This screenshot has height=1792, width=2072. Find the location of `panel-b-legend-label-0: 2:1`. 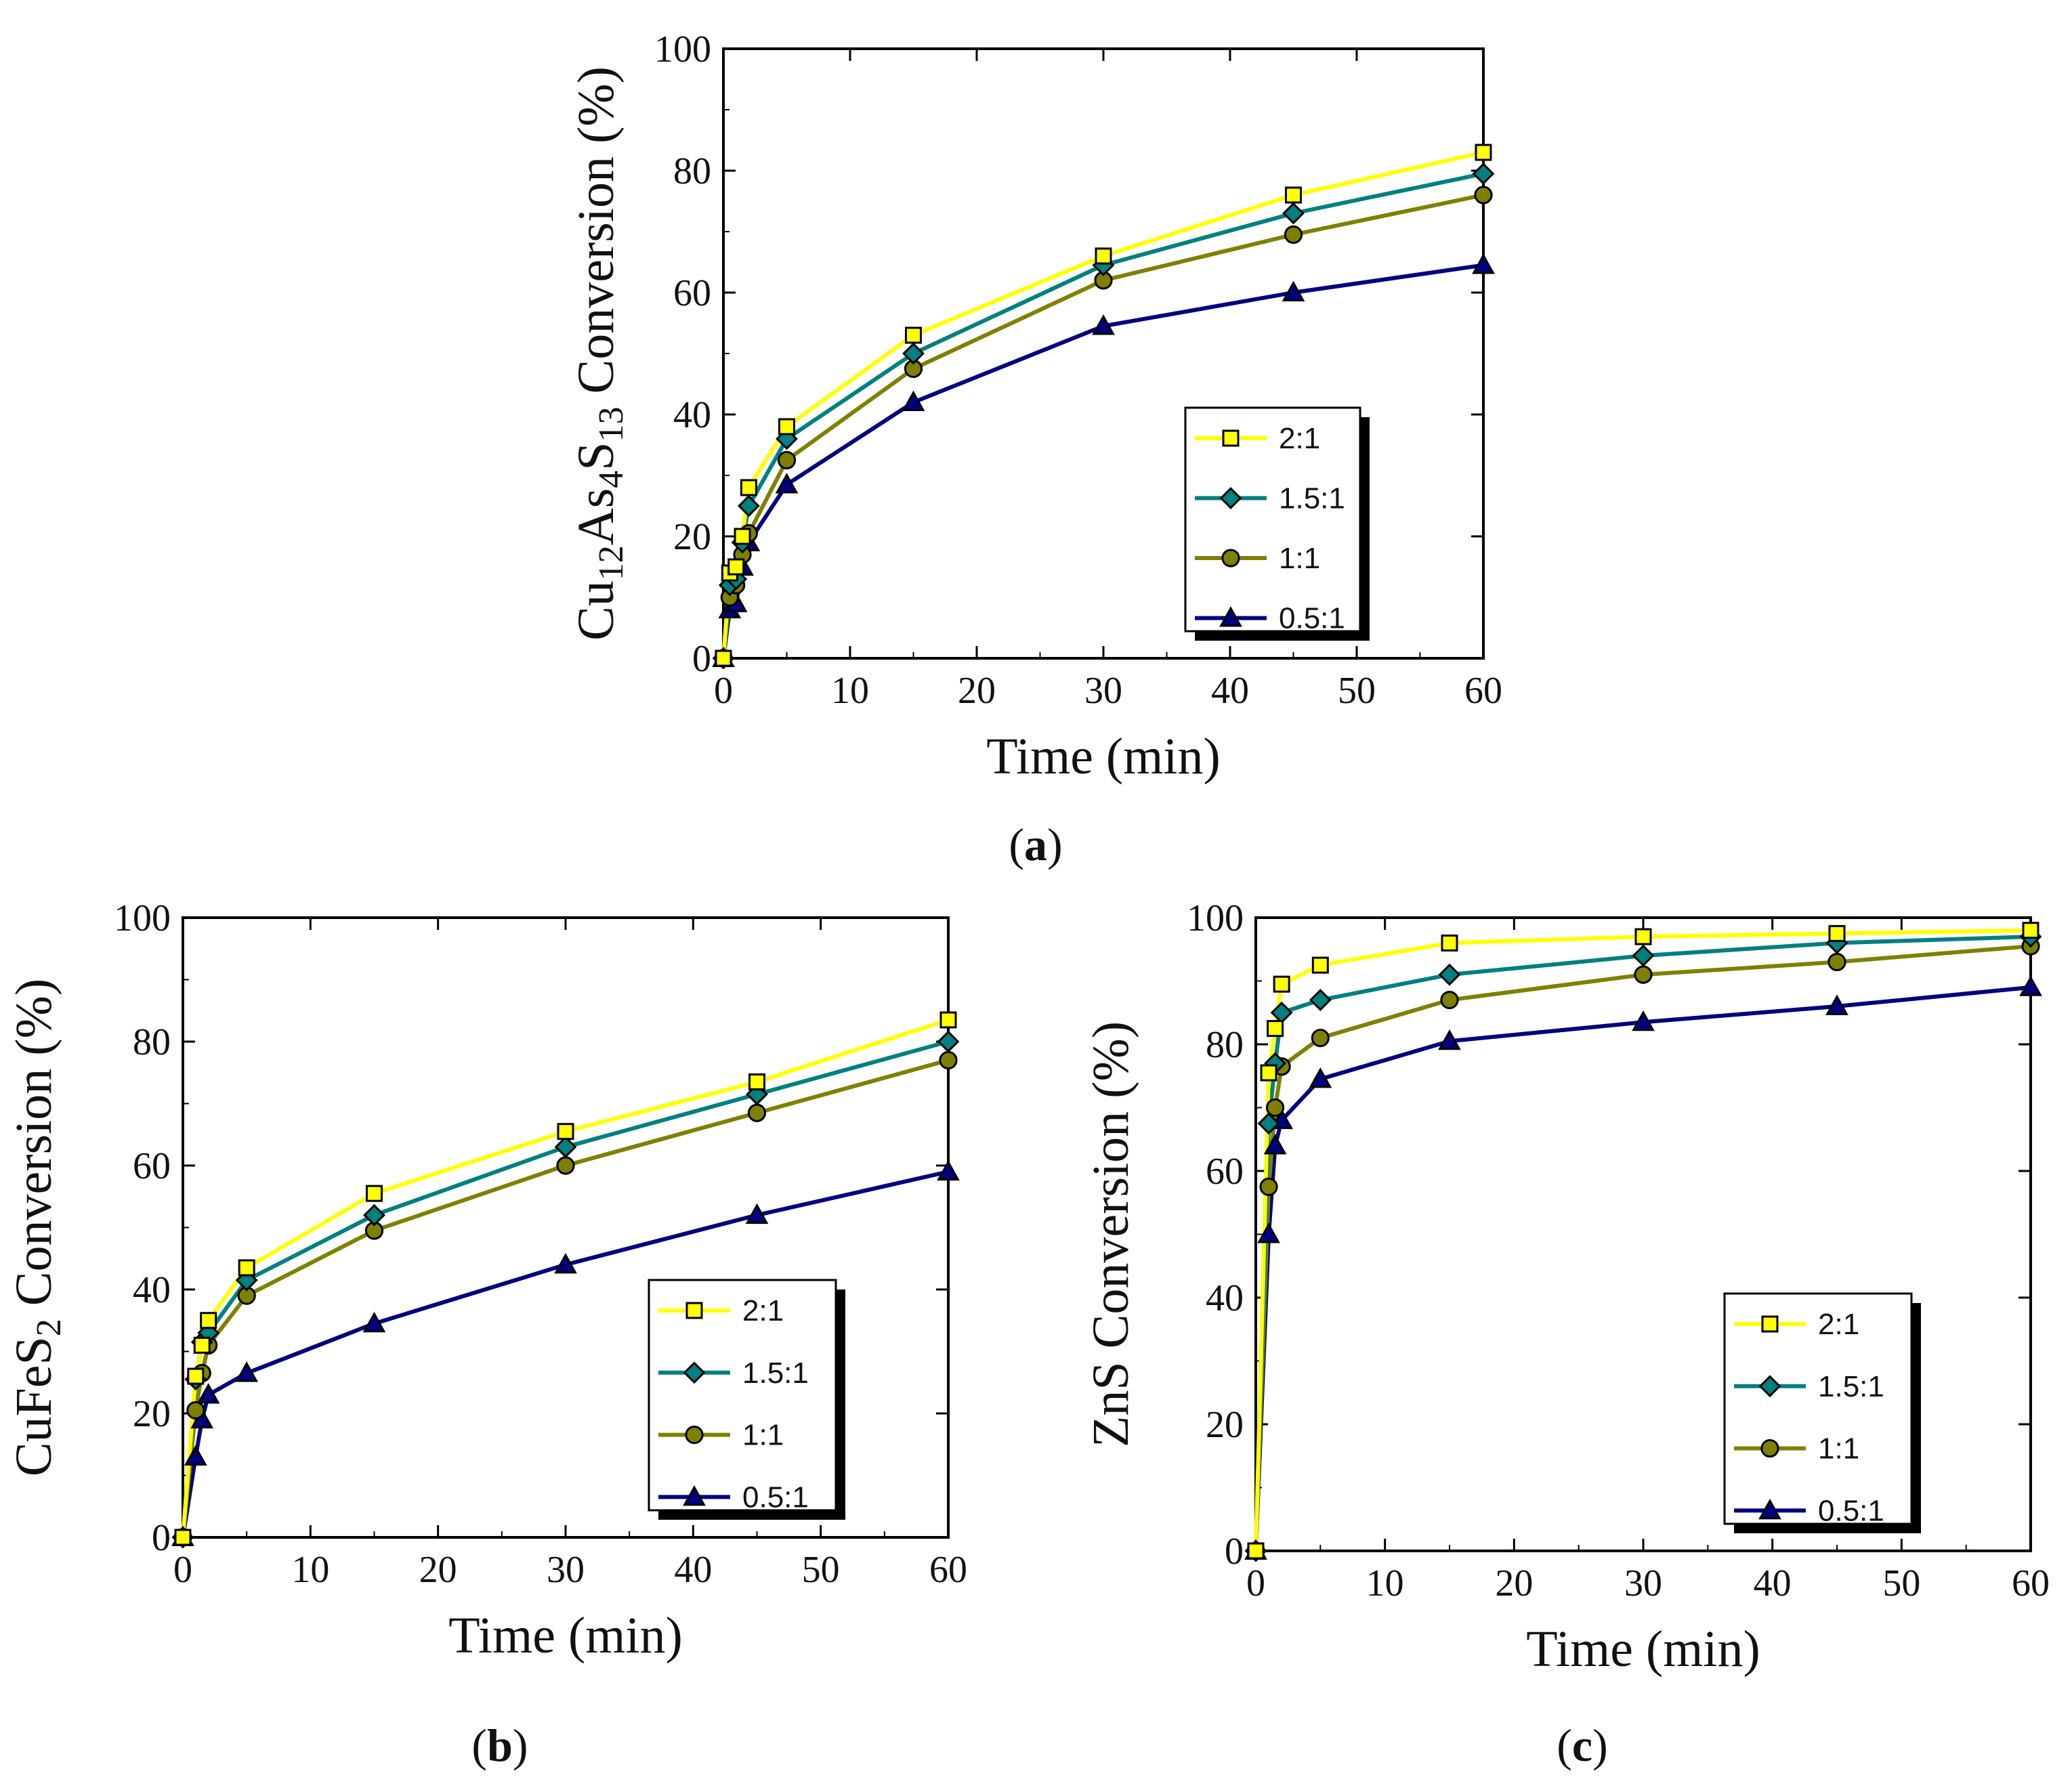

panel-b-legend-label-0: 2:1 is located at coordinates (763, 1310).